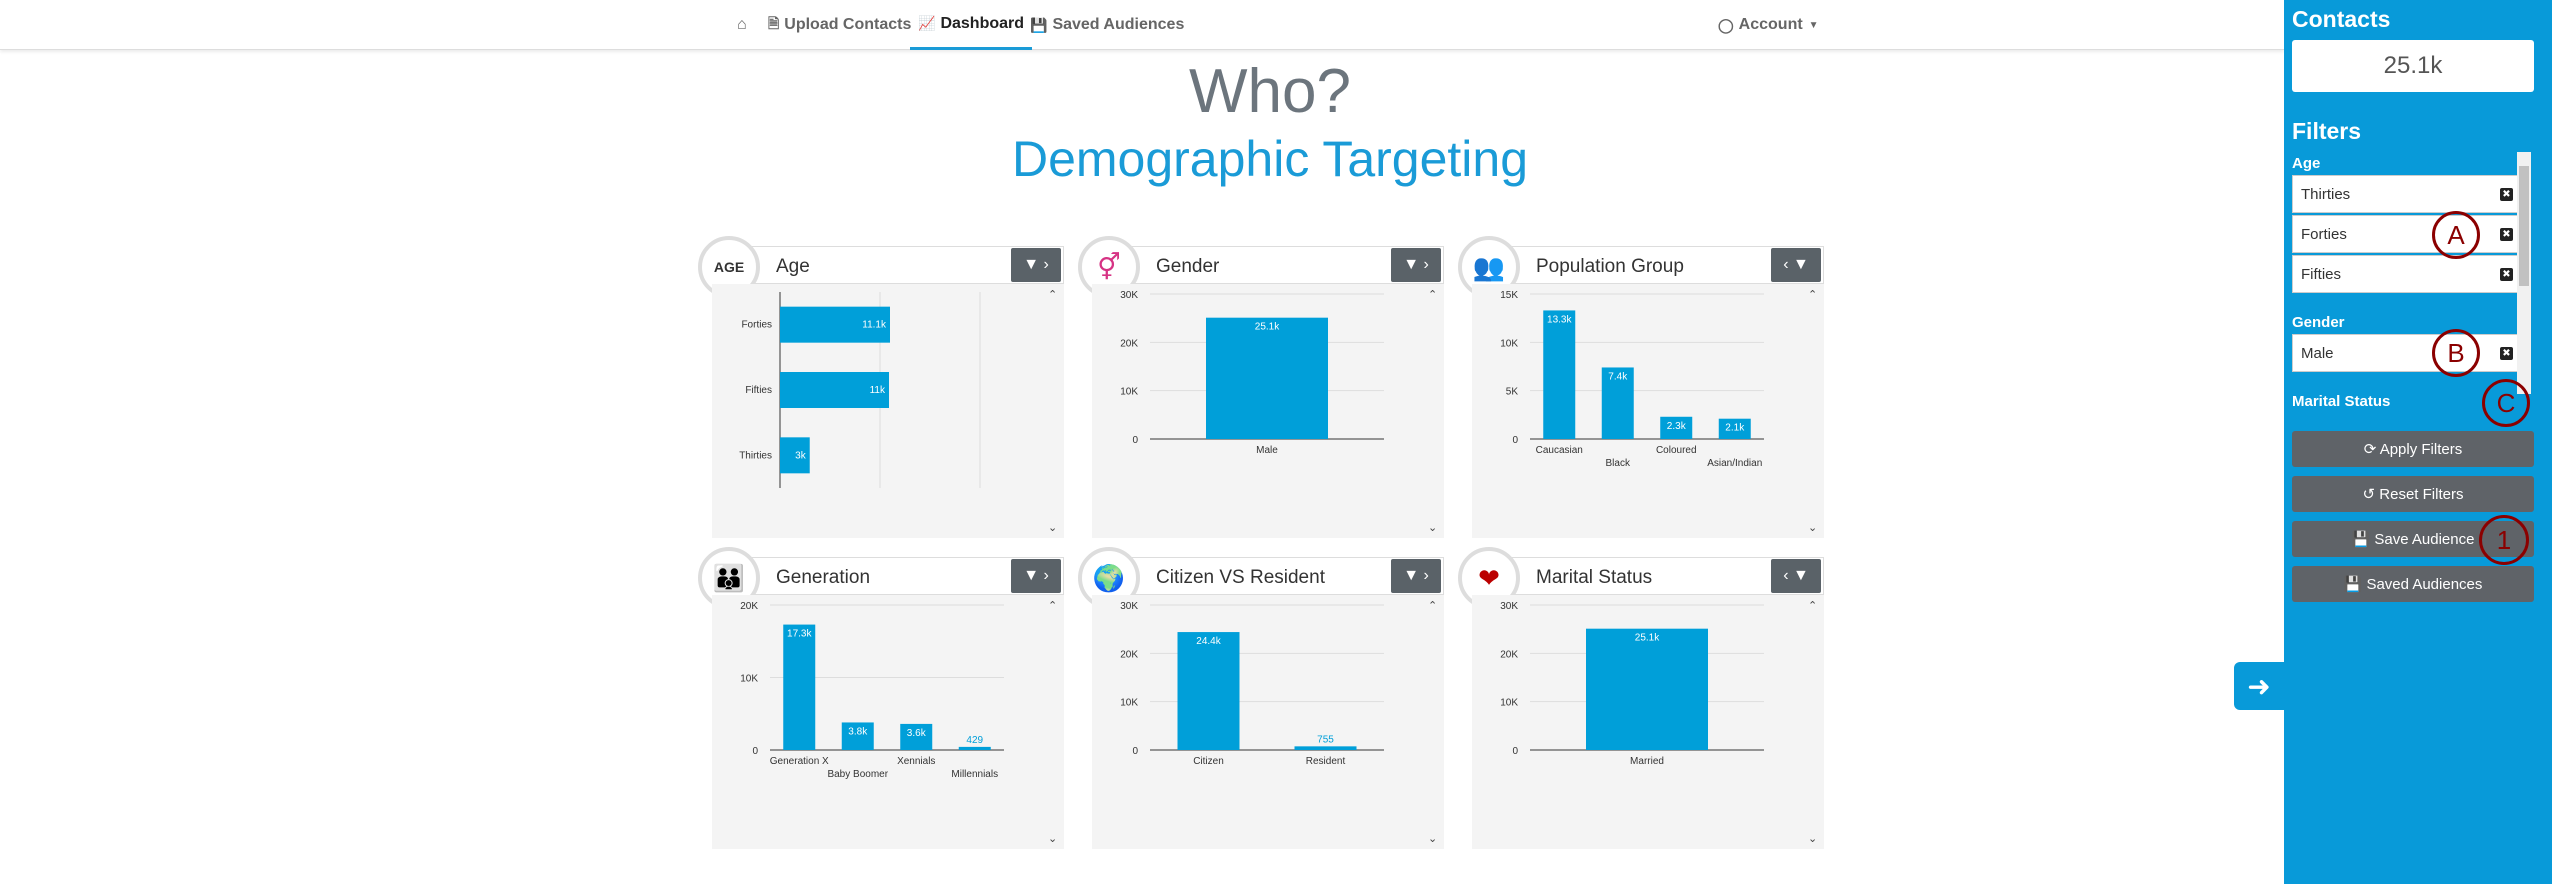  What do you see at coordinates (2456, 353) in the screenshot?
I see `marker-b: B` at bounding box center [2456, 353].